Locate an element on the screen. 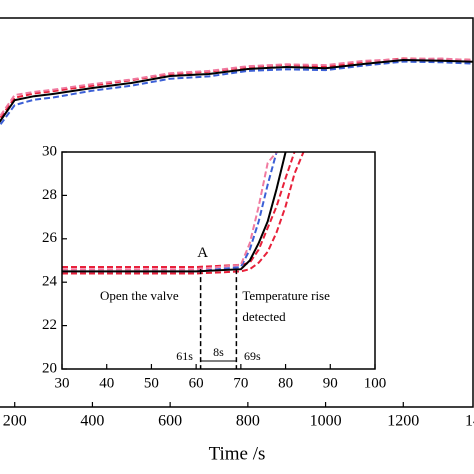  annotation: Temperature rise is located at coordinates (286, 295).